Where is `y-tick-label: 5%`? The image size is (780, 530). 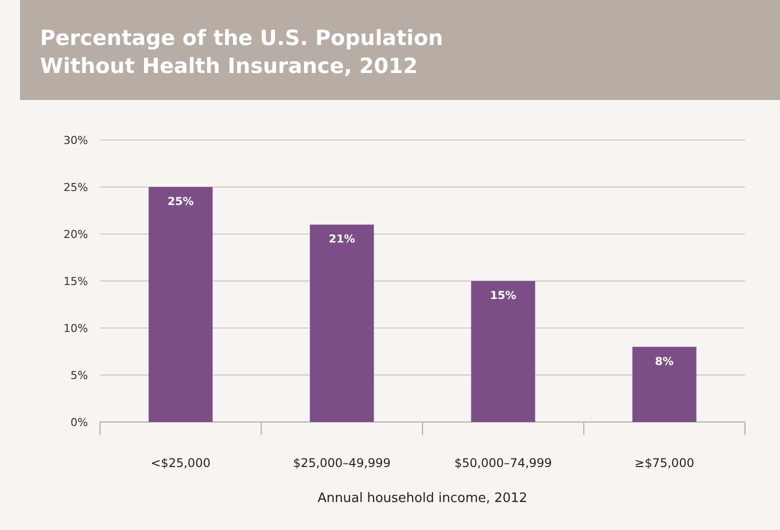 y-tick-label: 5% is located at coordinates (79, 375).